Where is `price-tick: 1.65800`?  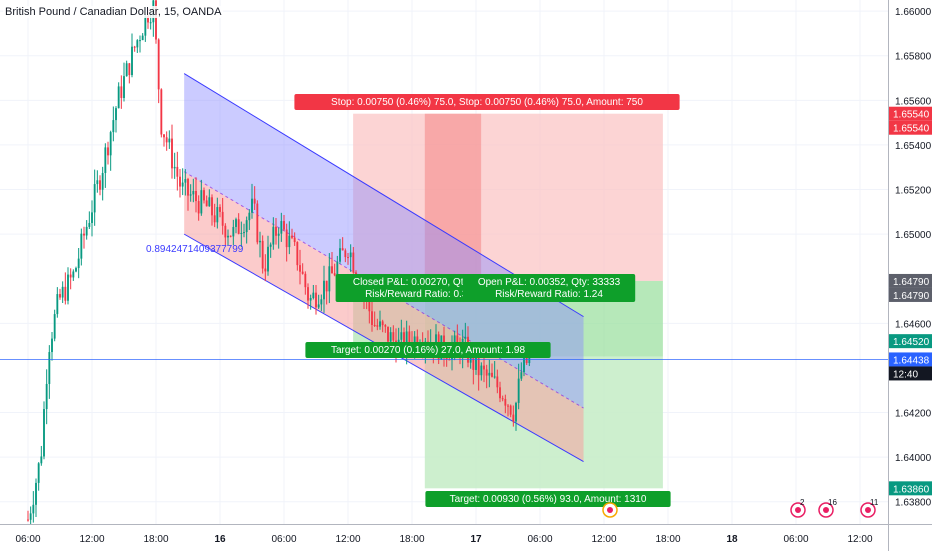 price-tick: 1.65800 is located at coordinates (913, 57).